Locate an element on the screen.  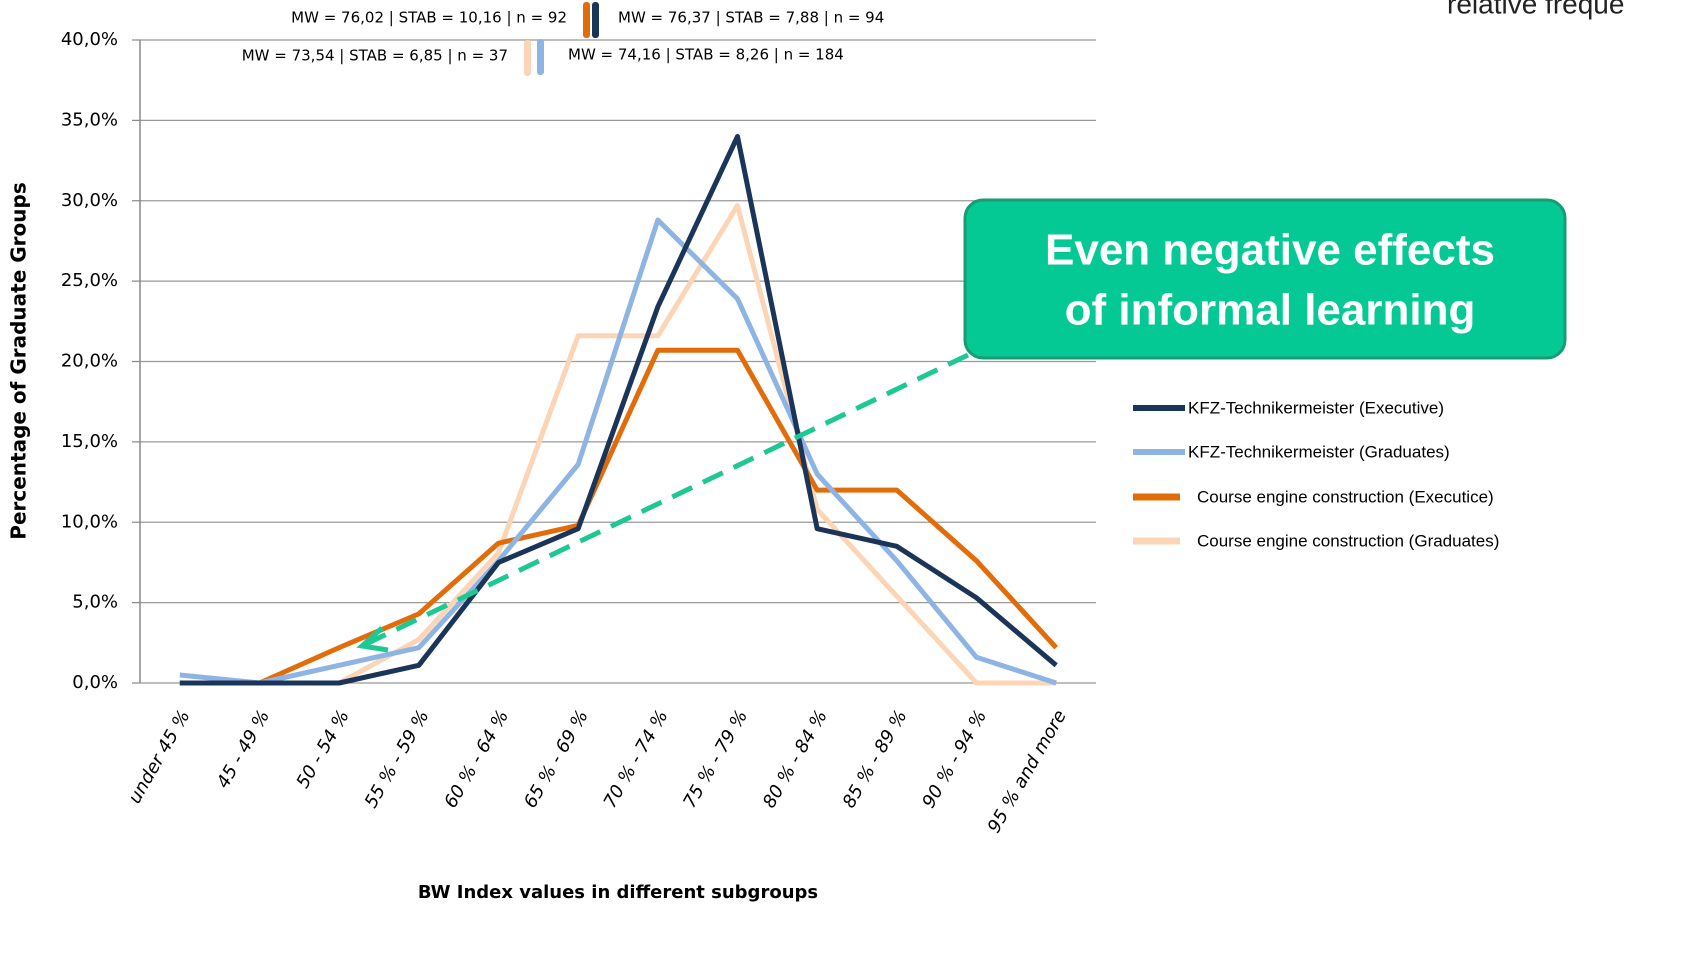
legend-label: Course engine construction (Executice) is located at coordinates (1345, 496).